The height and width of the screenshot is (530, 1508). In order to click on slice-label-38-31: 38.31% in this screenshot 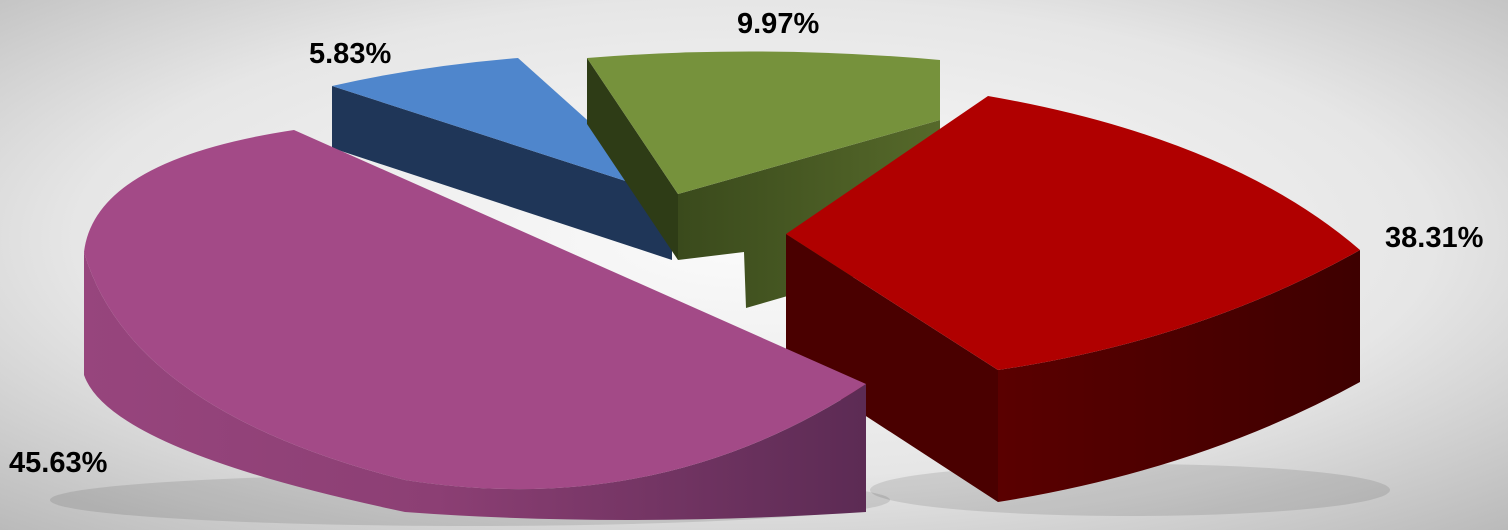, I will do `click(1434, 238)`.